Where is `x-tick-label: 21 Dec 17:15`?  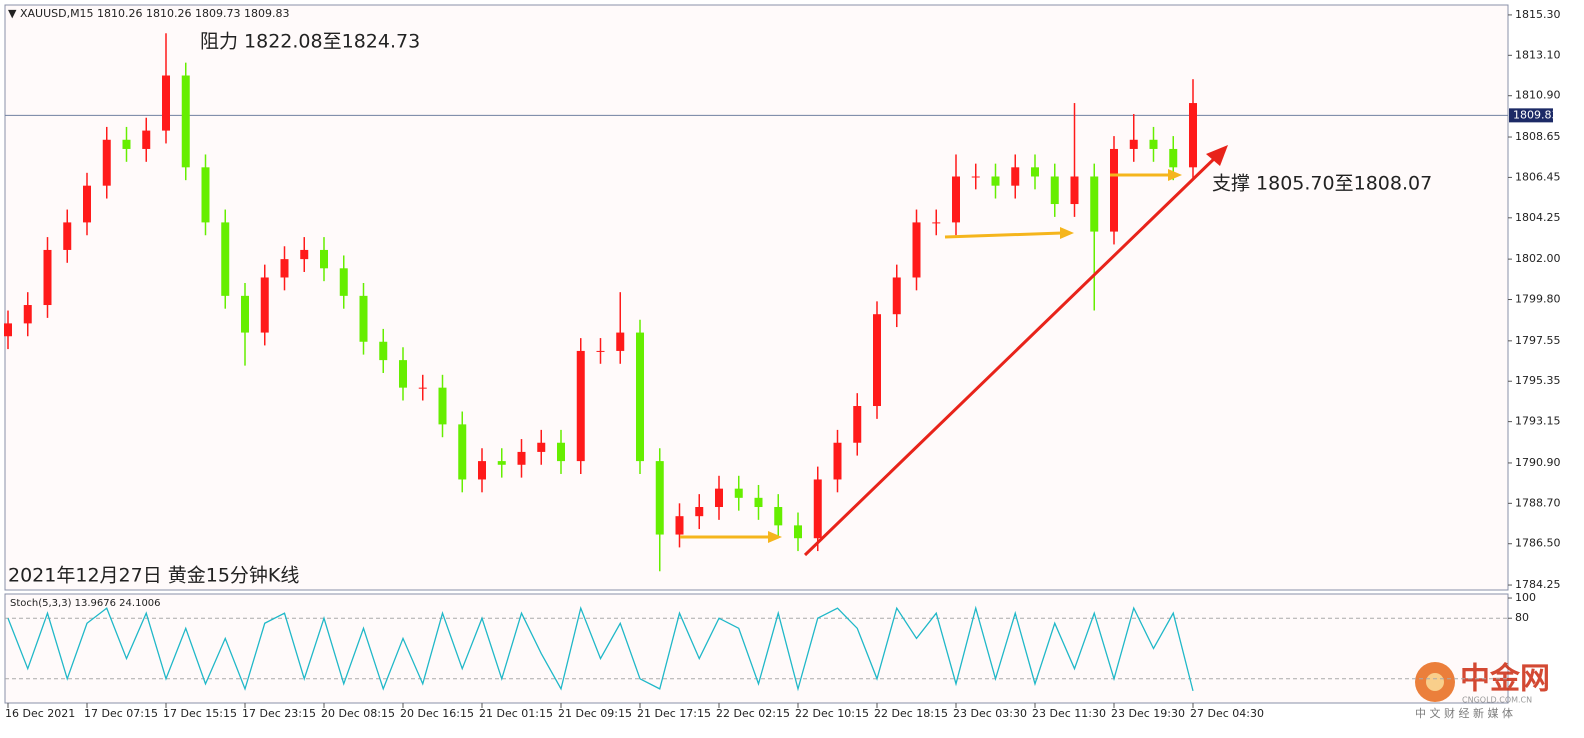
x-tick-label: 21 Dec 17:15 is located at coordinates (674, 713).